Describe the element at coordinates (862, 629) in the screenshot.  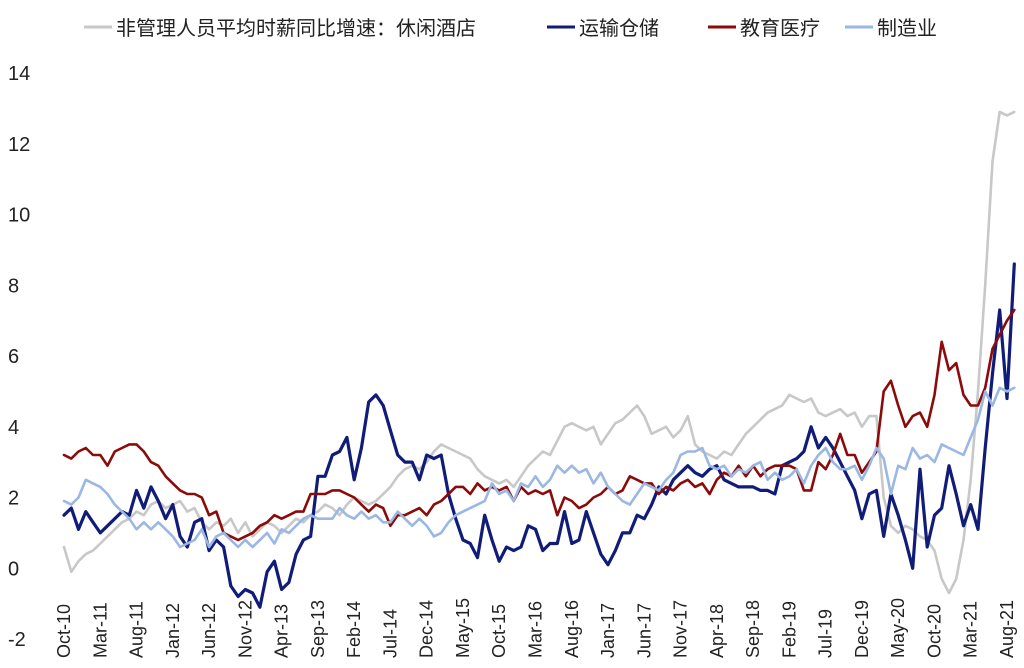
I see `x-tick-label: Dec-19` at that location.